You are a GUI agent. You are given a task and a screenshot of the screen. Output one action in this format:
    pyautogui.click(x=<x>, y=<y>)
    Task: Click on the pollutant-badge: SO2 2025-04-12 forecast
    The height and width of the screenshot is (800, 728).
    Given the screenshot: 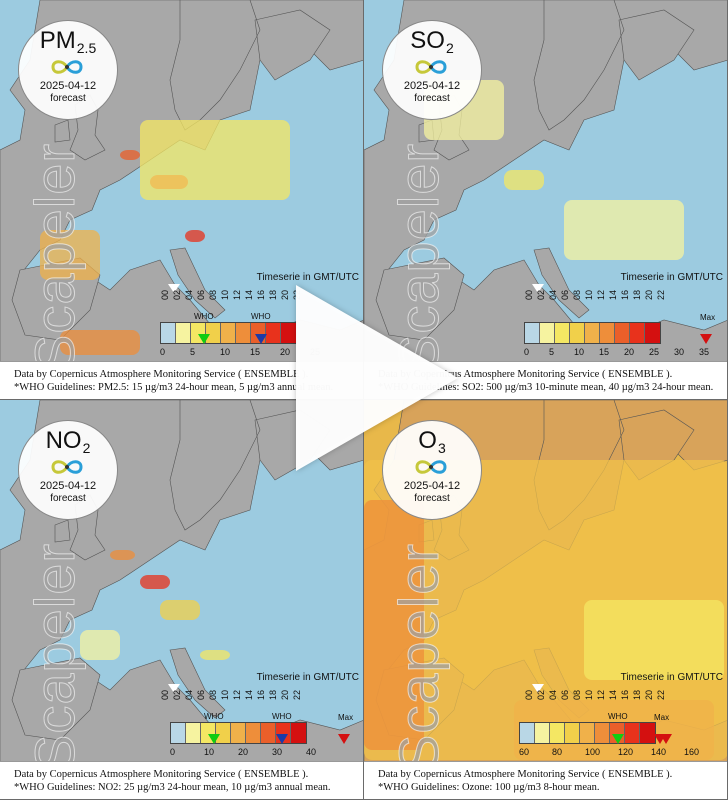 What is the action you would take?
    pyautogui.click(x=432, y=70)
    